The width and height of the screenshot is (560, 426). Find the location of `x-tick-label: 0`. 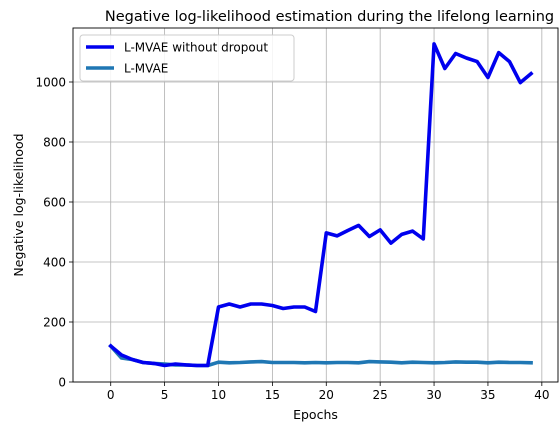

x-tick-label: 0 is located at coordinates (111, 395).